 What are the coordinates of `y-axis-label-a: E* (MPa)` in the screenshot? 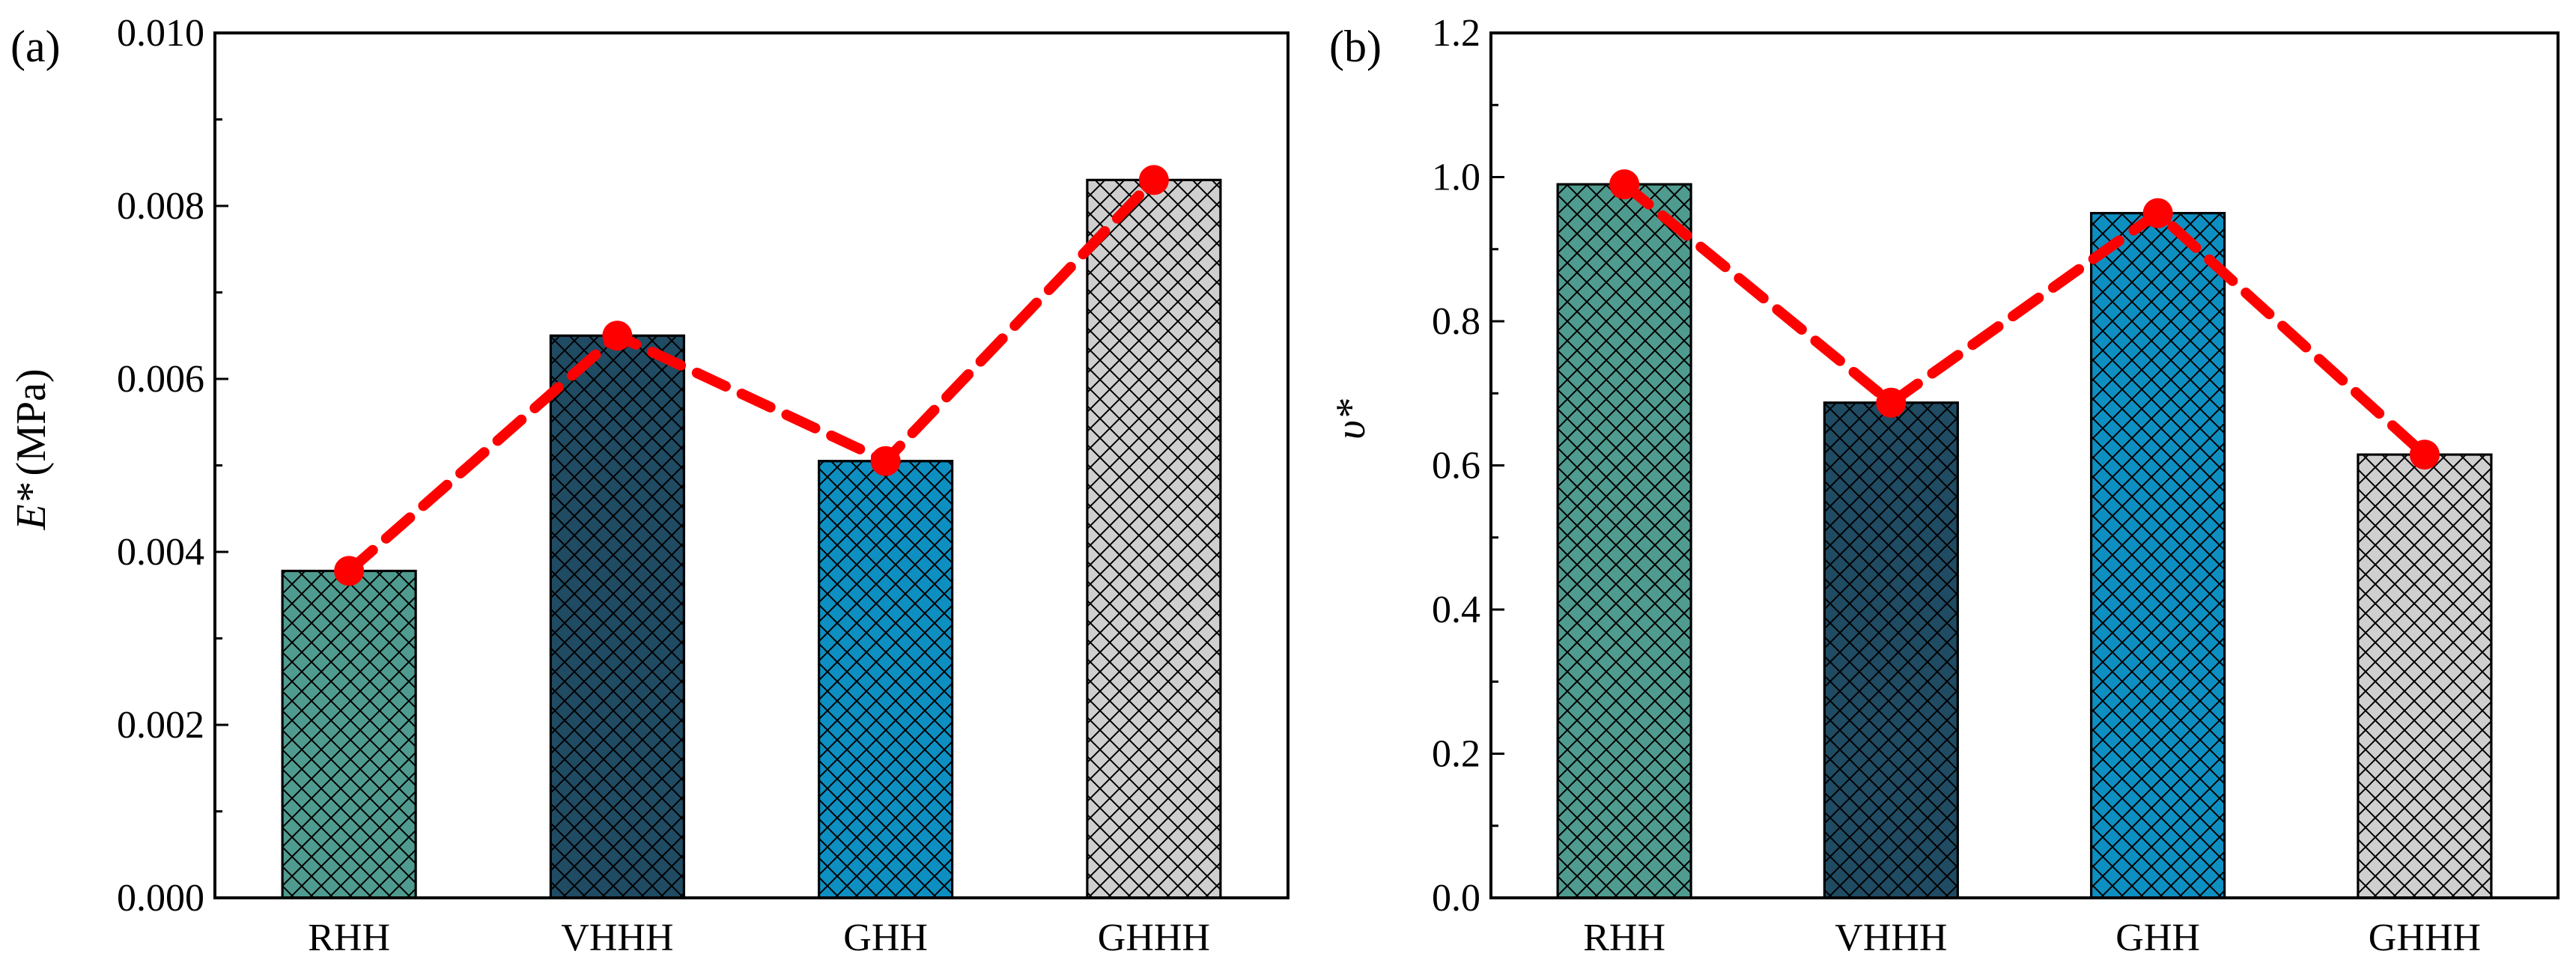 It's located at (31, 449).